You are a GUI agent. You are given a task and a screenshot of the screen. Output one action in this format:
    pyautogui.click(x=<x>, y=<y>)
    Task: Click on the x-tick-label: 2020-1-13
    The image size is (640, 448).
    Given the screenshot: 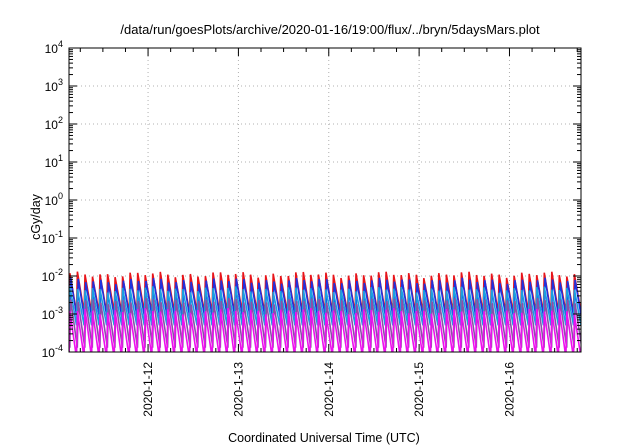 What is the action you would take?
    pyautogui.click(x=238, y=389)
    